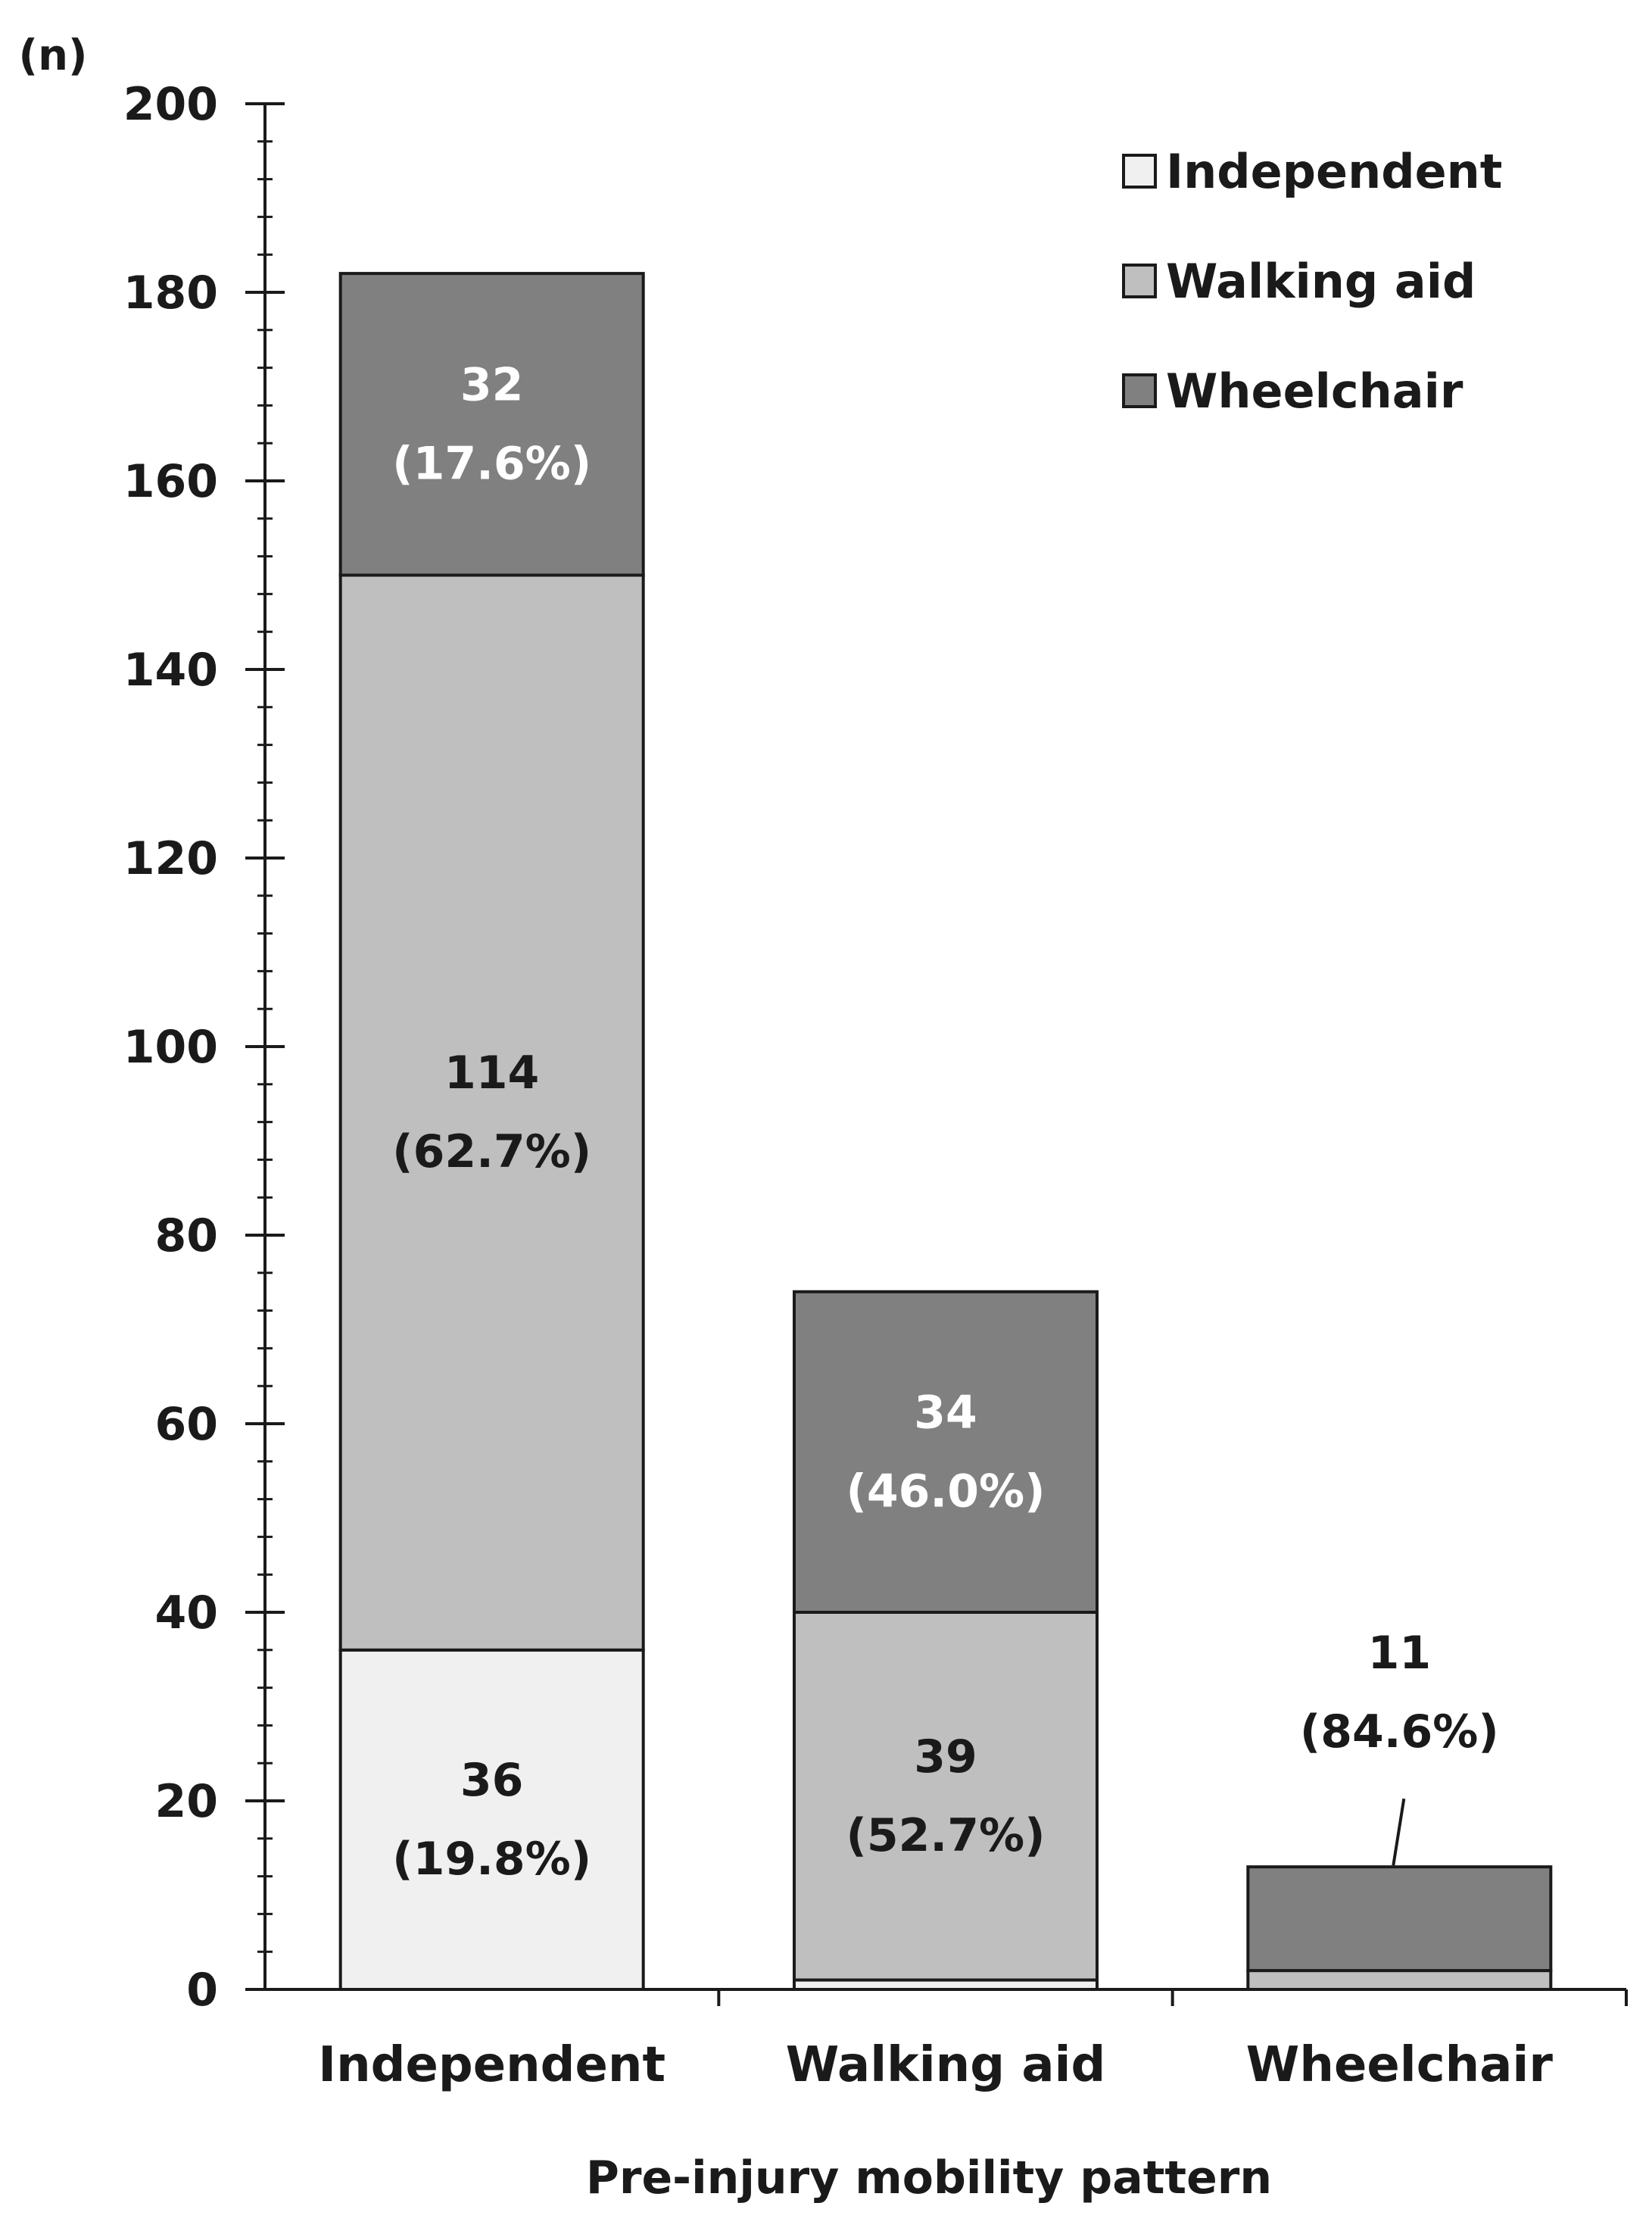  What do you see at coordinates (187, 1235) in the screenshot?
I see `y-tick-label: 80` at bounding box center [187, 1235].